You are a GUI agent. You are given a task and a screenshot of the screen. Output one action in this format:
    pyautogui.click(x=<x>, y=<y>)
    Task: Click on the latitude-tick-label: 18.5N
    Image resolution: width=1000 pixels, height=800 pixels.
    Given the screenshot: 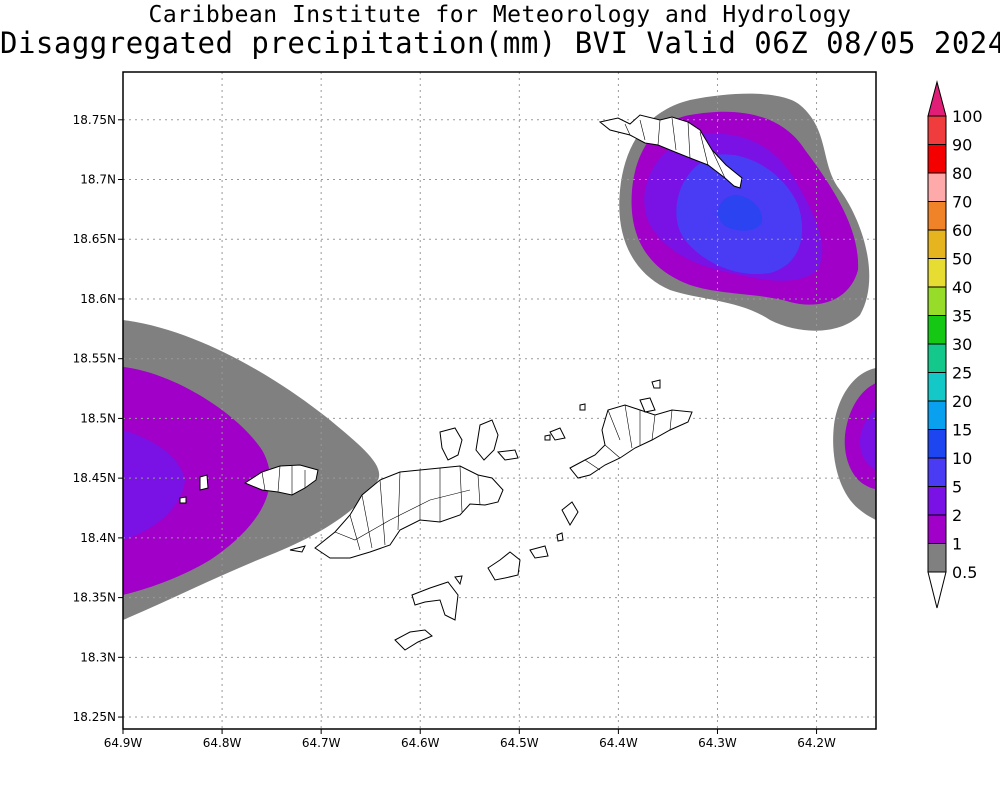 What is the action you would take?
    pyautogui.click(x=98, y=418)
    